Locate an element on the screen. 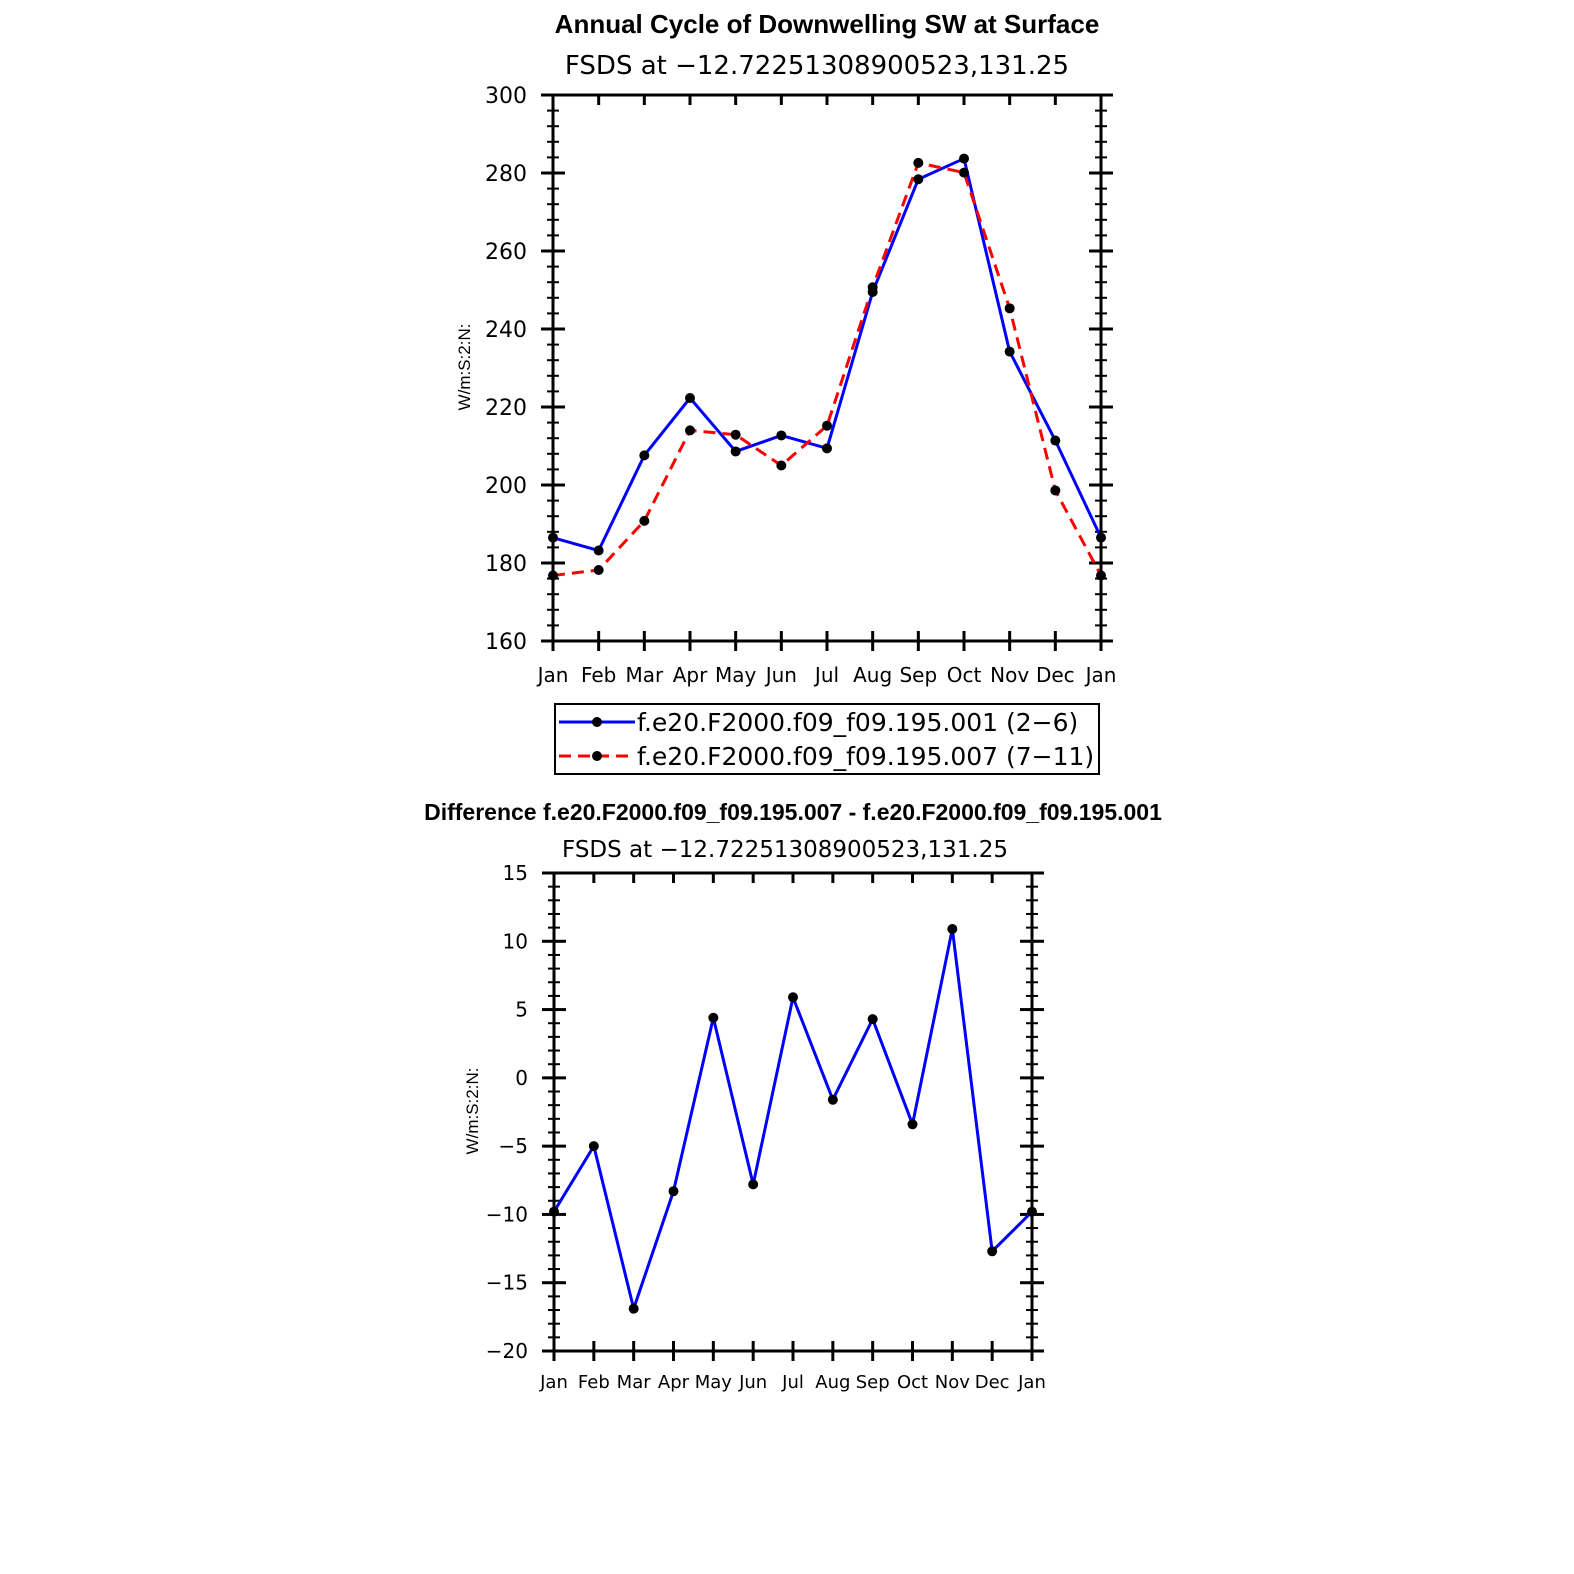 The height and width of the screenshot is (1574, 1574). y-tick-label: 160 is located at coordinates (506, 642).